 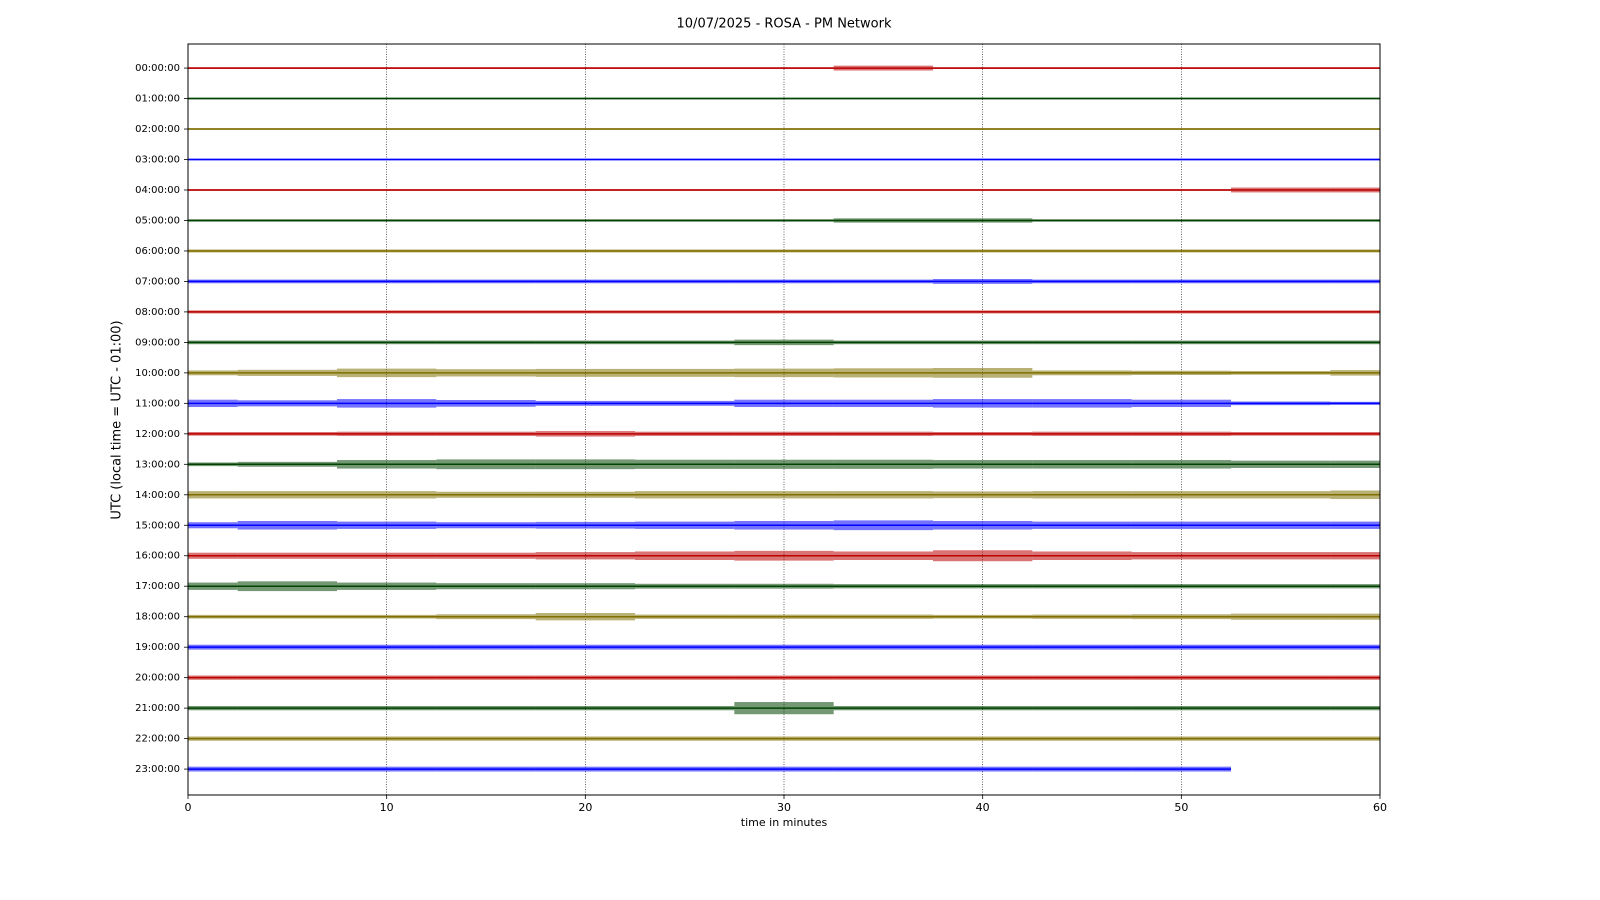 I want to click on y-tick-label: 19:00:00, so click(x=157, y=647).